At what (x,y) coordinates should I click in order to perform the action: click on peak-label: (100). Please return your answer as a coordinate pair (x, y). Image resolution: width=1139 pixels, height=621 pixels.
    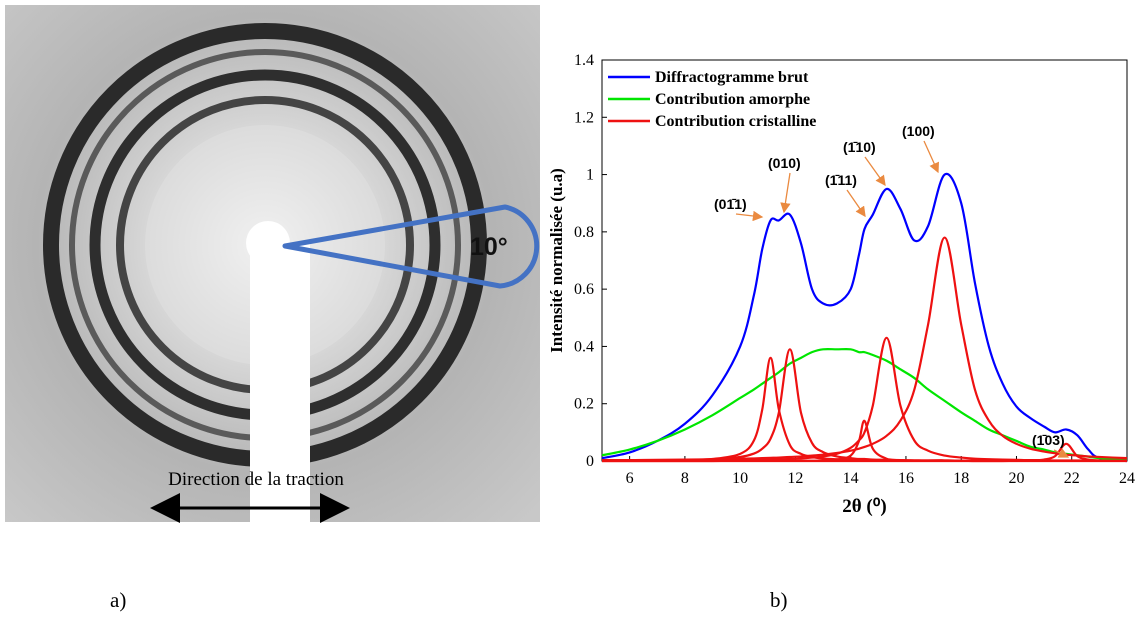
    Looking at the image, I should click on (918, 131).